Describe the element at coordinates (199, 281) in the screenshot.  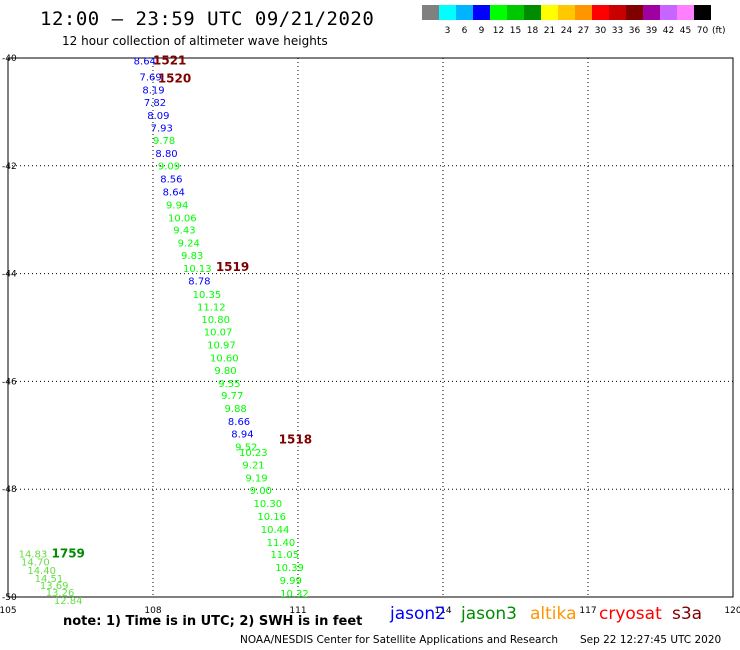
I see `swh-value-jason2: 8.78` at that location.